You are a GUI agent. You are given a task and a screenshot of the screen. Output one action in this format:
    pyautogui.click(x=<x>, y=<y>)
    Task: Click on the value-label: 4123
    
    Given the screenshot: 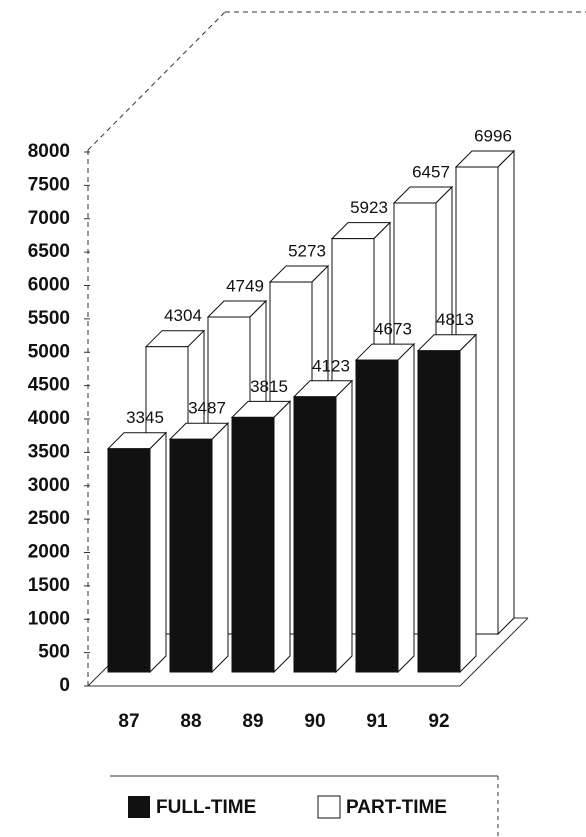 What is the action you would take?
    pyautogui.click(x=331, y=365)
    